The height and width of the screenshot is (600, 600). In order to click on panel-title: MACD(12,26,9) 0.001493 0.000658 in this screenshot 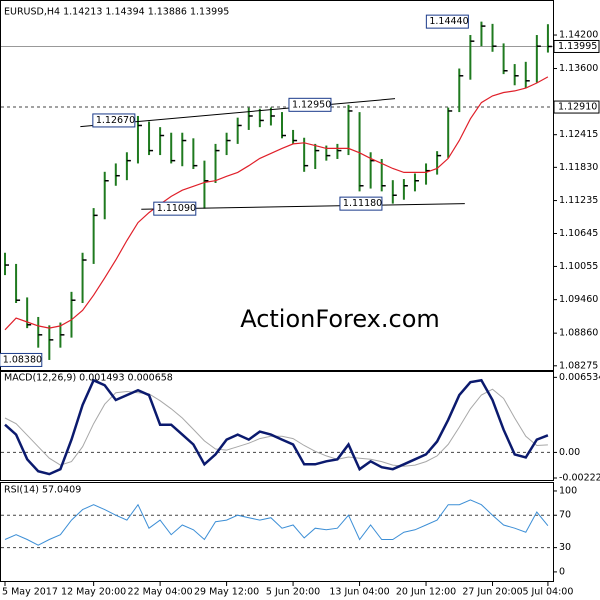, I will do `click(88, 378)`.